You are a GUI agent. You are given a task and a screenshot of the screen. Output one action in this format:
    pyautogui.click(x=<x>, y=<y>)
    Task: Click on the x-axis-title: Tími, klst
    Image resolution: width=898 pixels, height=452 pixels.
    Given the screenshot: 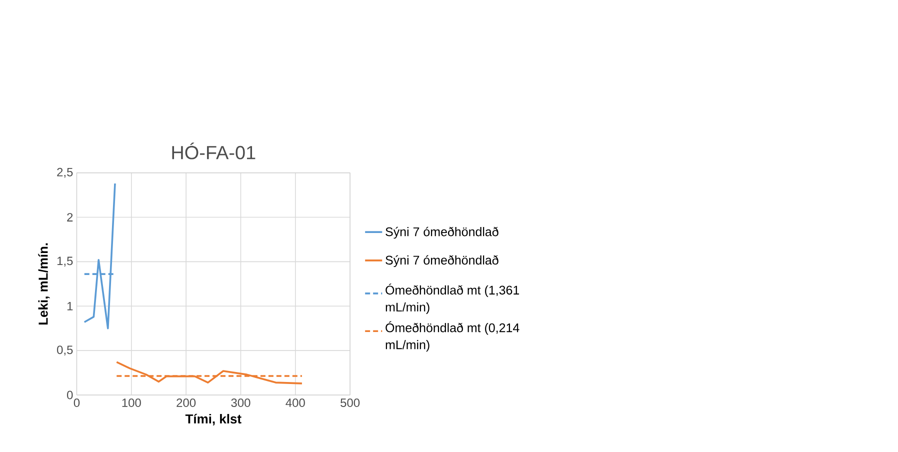 What is the action you would take?
    pyautogui.click(x=213, y=420)
    